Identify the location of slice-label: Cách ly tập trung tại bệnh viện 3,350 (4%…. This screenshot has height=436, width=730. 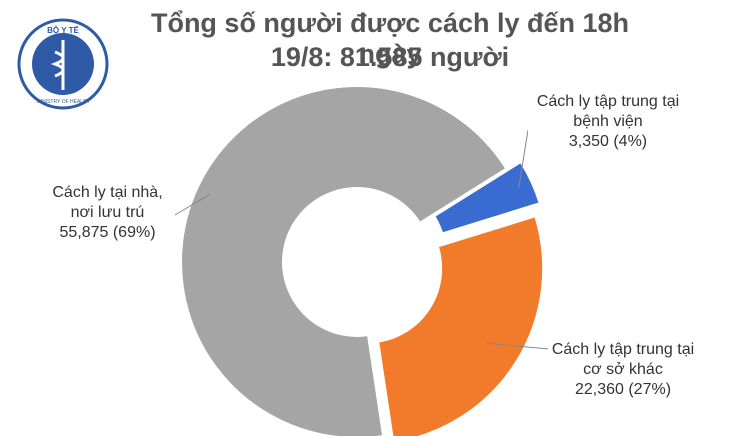
(608, 122).